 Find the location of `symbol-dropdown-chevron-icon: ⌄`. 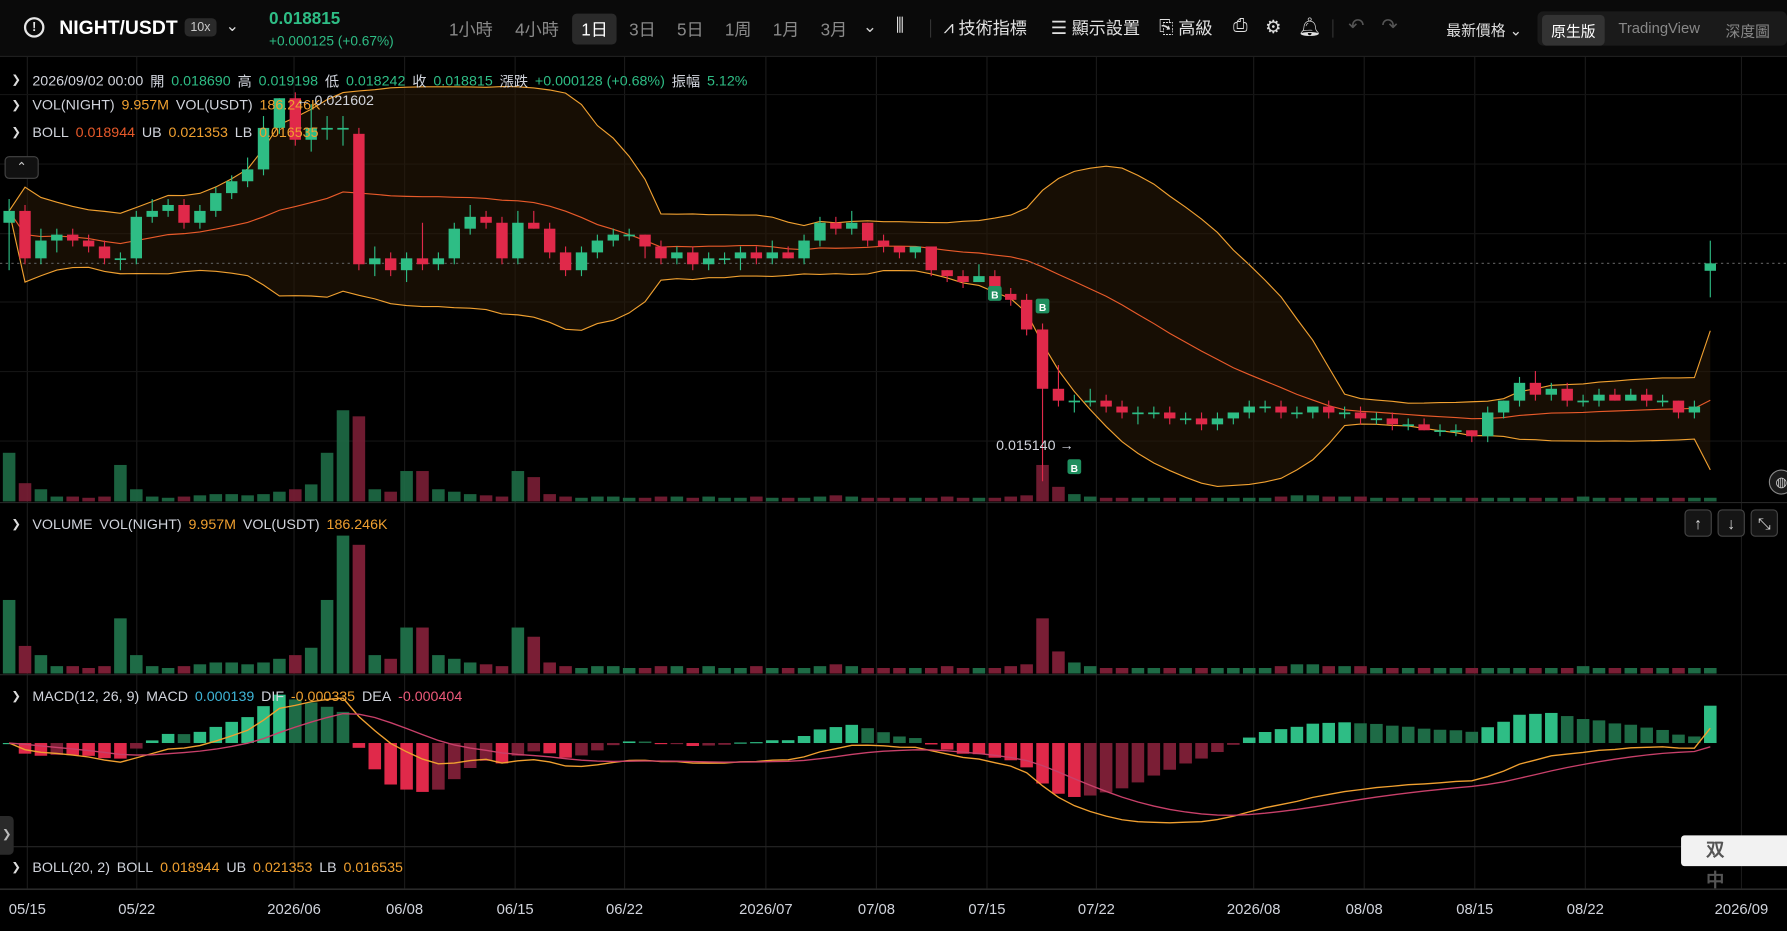

symbol-dropdown-chevron-icon: ⌄ is located at coordinates (232, 25).